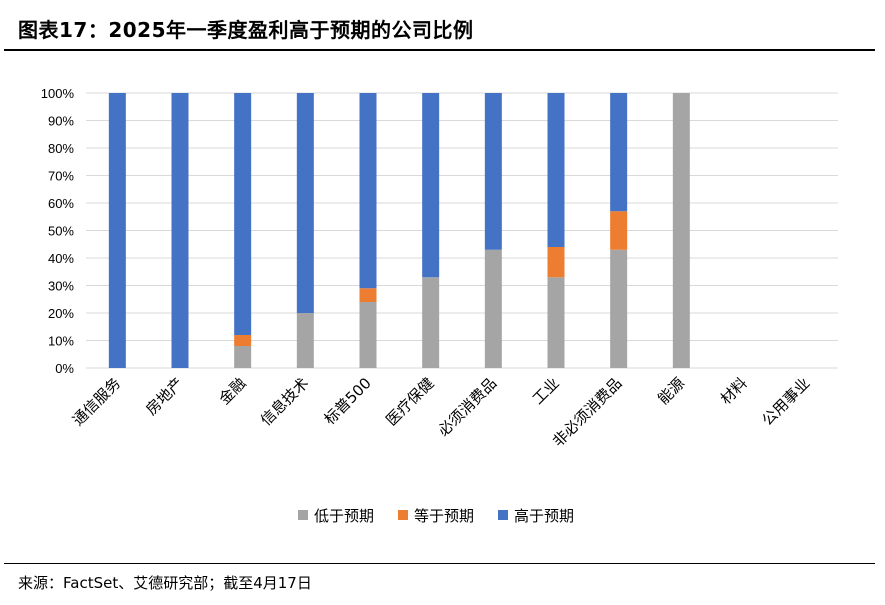 The width and height of the screenshot is (885, 605). What do you see at coordinates (61, 258) in the screenshot?
I see `y-tick-label: 40%` at bounding box center [61, 258].